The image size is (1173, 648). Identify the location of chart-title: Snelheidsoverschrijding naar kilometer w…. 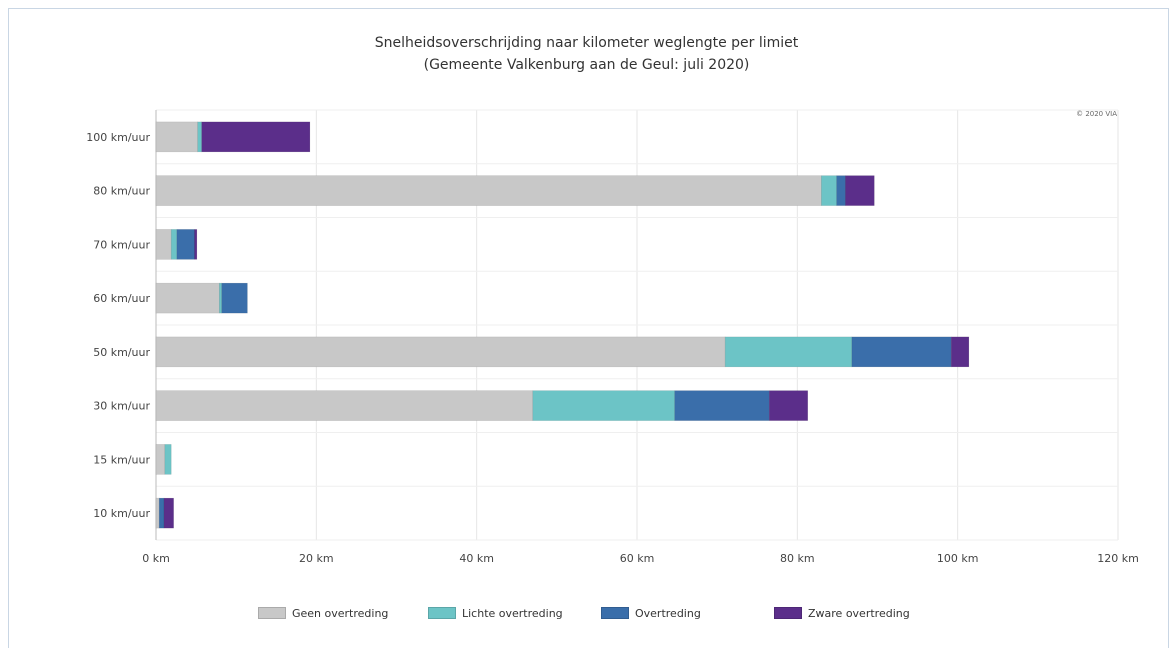
(586, 43).